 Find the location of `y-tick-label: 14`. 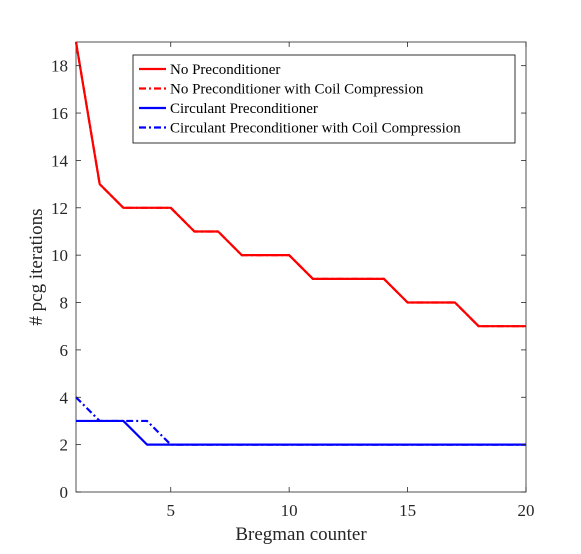

y-tick-label: 14 is located at coordinates (60, 160).